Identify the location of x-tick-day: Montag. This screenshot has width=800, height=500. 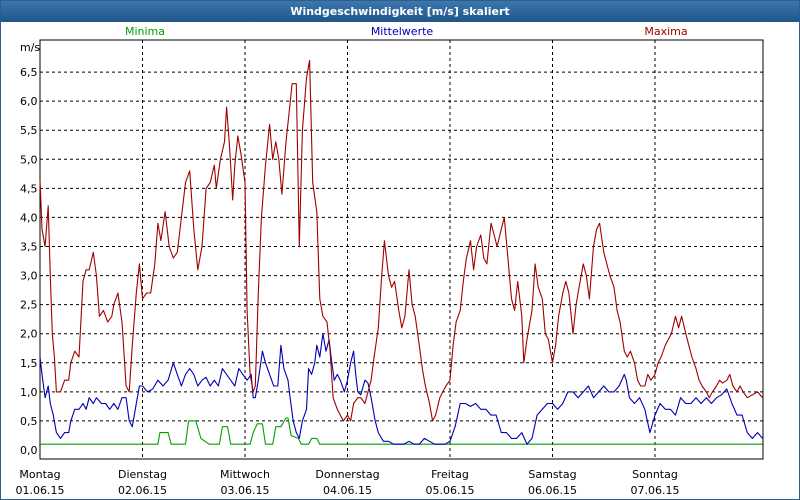
(39, 474).